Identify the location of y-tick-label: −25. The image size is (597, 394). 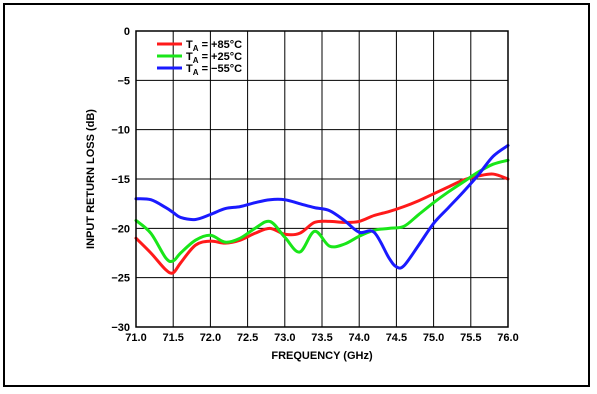
(120, 279).